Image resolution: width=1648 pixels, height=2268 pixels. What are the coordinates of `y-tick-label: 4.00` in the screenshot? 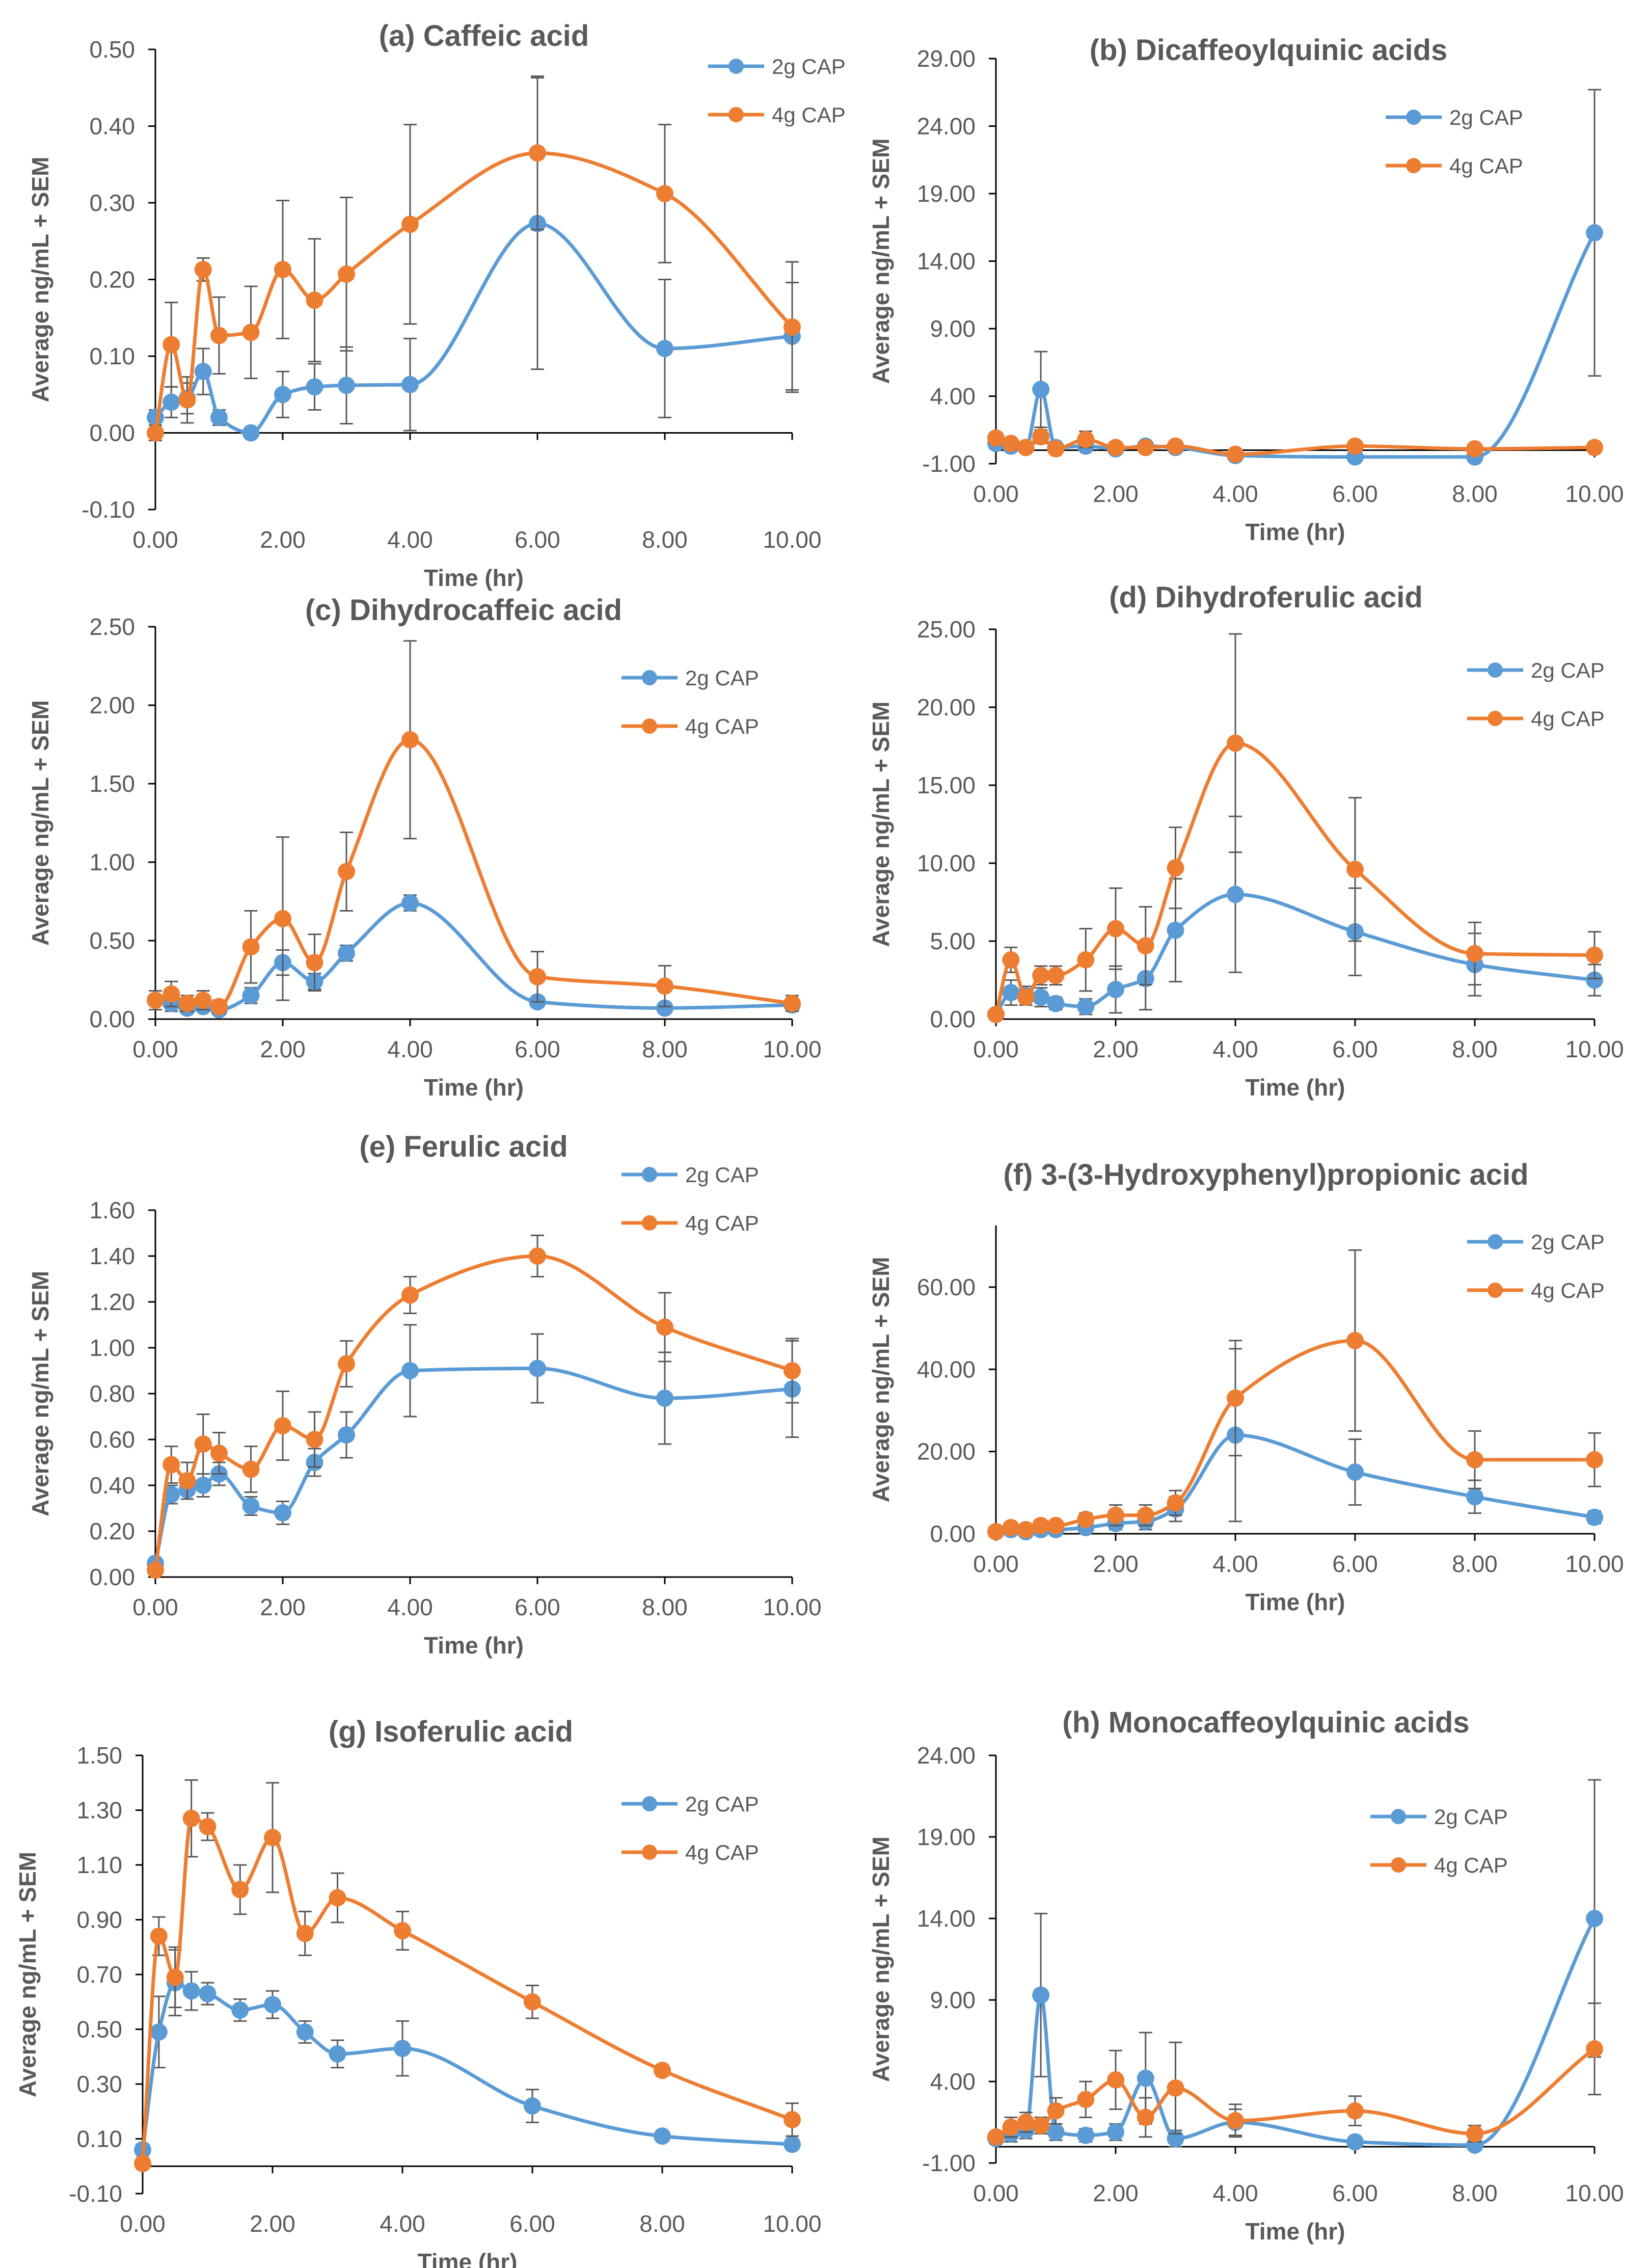 It's located at (953, 2081).